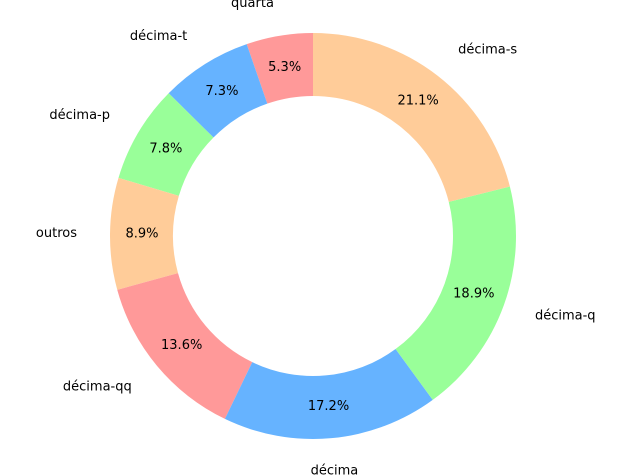 Image resolution: width=630 pixels, height=476 pixels. I want to click on label-decima: décima, so click(335, 470).